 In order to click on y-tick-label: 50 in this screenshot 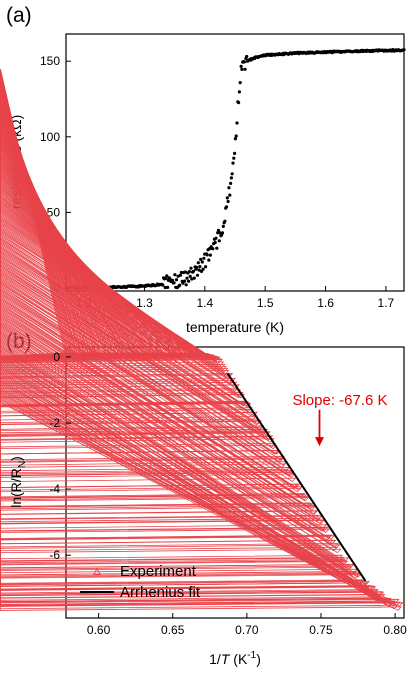, I will do `click(54, 212)`.